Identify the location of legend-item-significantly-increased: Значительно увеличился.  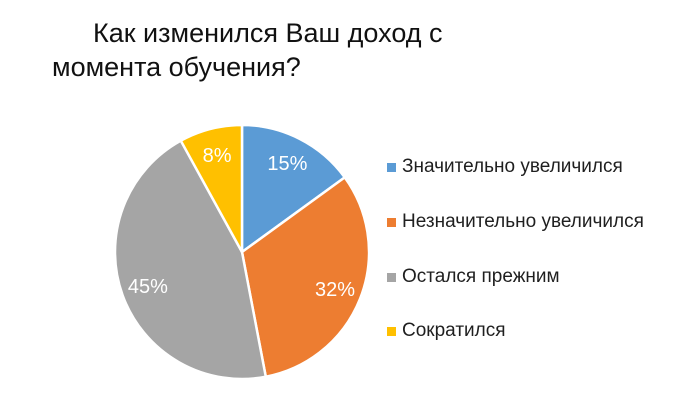
(505, 167).